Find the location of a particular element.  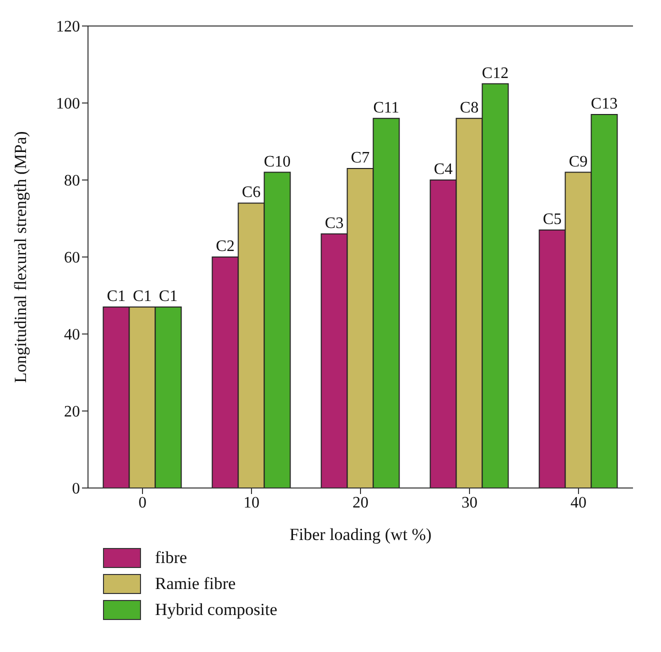

x-tick-label: 20 is located at coordinates (360, 503).